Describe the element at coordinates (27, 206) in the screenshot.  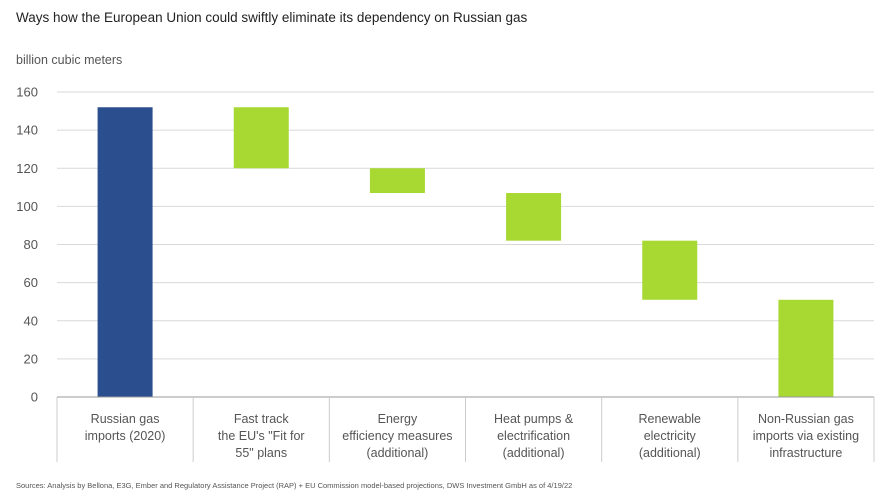
I see `y-tick-label: 100` at that location.